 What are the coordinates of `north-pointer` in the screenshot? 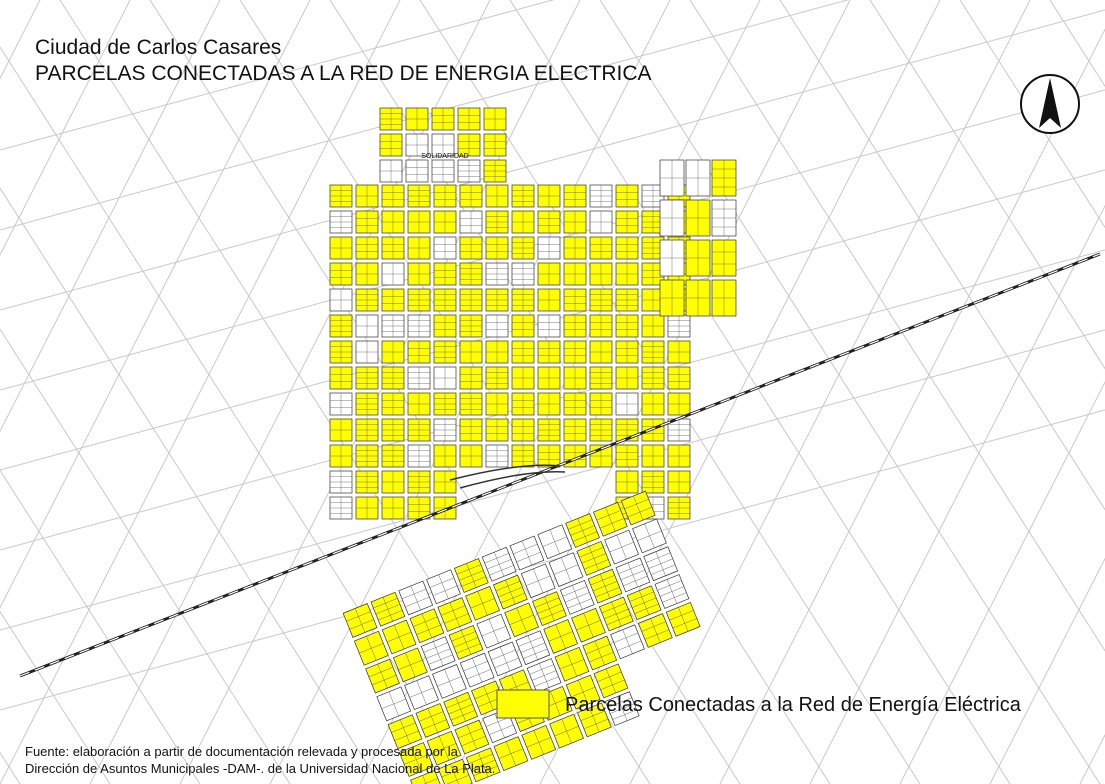 It's located at (1050, 103).